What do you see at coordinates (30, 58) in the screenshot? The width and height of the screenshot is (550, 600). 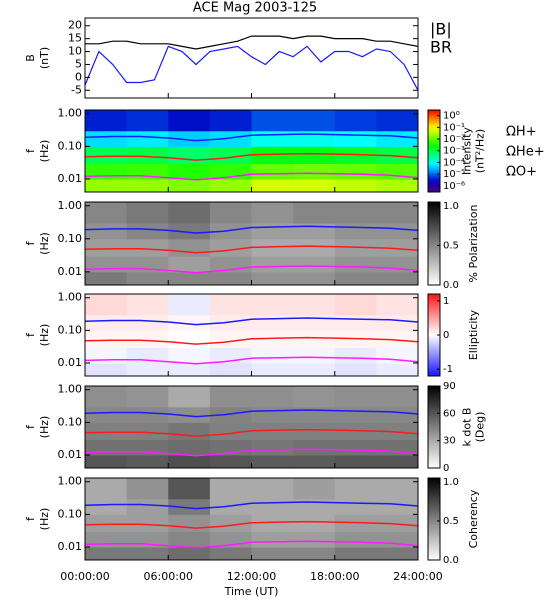 I see `y-axis-label: B` at bounding box center [30, 58].